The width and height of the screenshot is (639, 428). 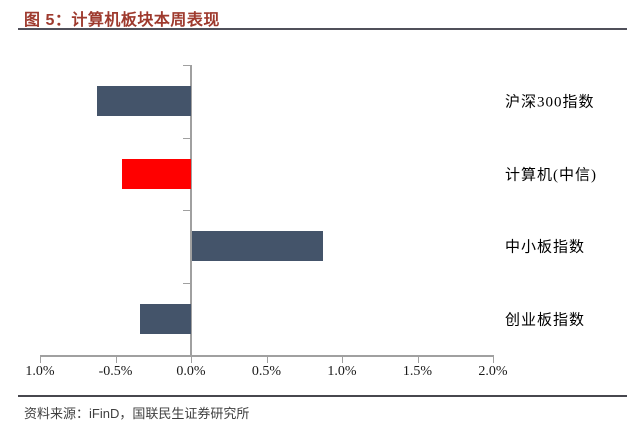 What do you see at coordinates (266, 371) in the screenshot?
I see `x-tick-label: 0.5%` at bounding box center [266, 371].